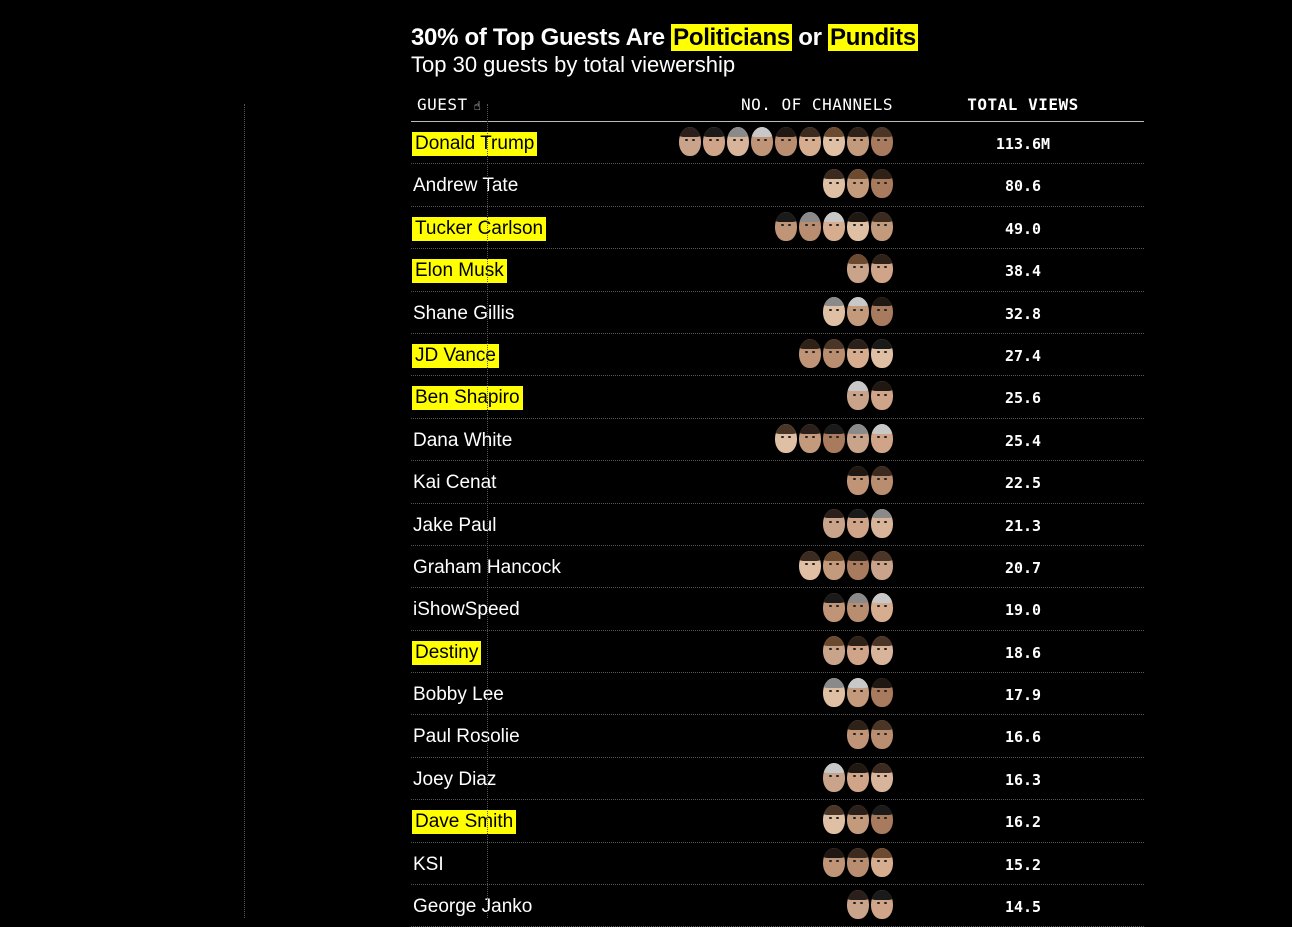 The image size is (1292, 927). Describe the element at coordinates (777, 397) in the screenshot. I see `table-row: Ben Shapiro 25.6` at that location.